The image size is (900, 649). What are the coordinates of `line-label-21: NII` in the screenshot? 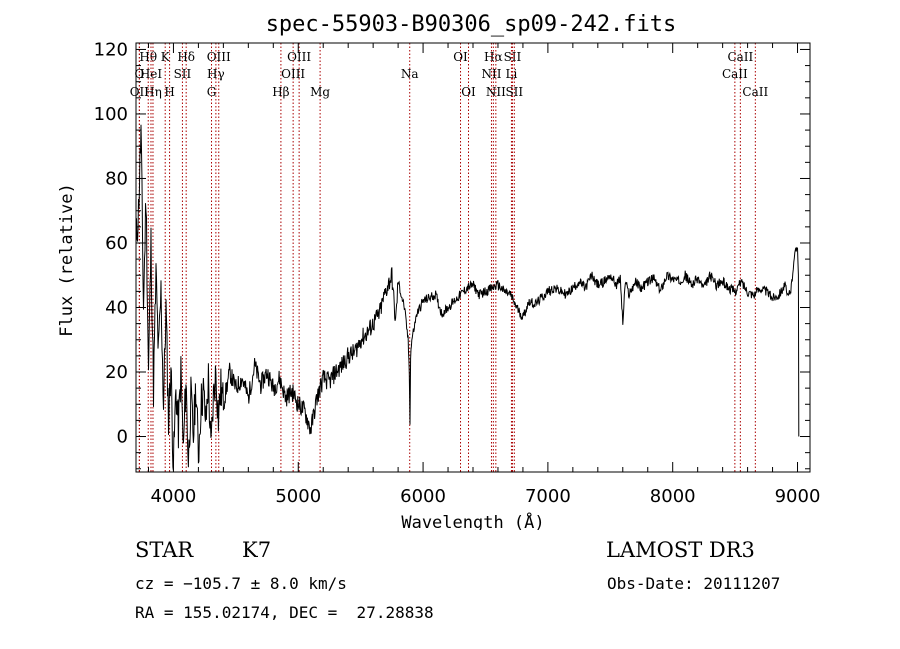 It's located at (491, 74).